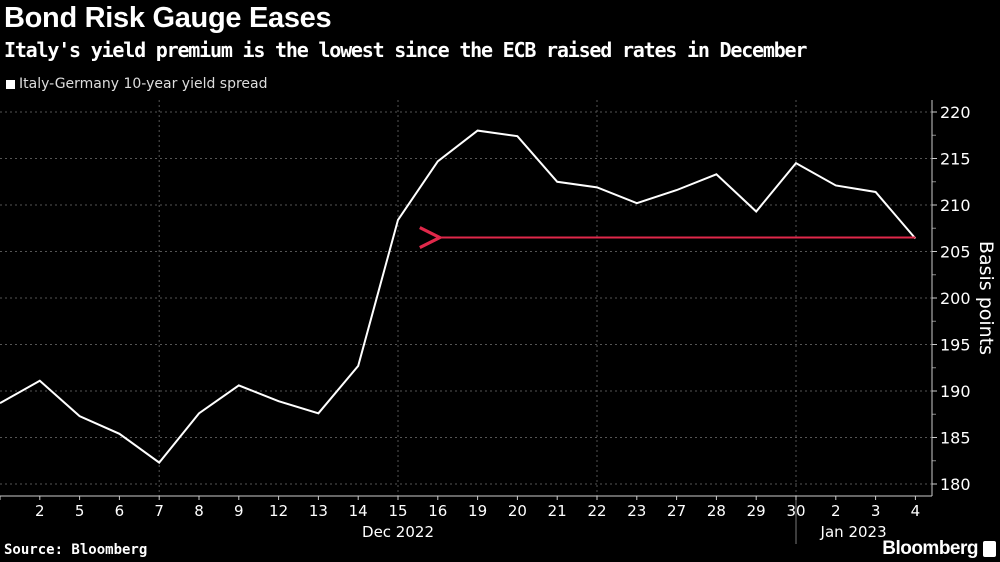  Describe the element at coordinates (517, 511) in the screenshot. I see `x-tick-label: 20` at that location.